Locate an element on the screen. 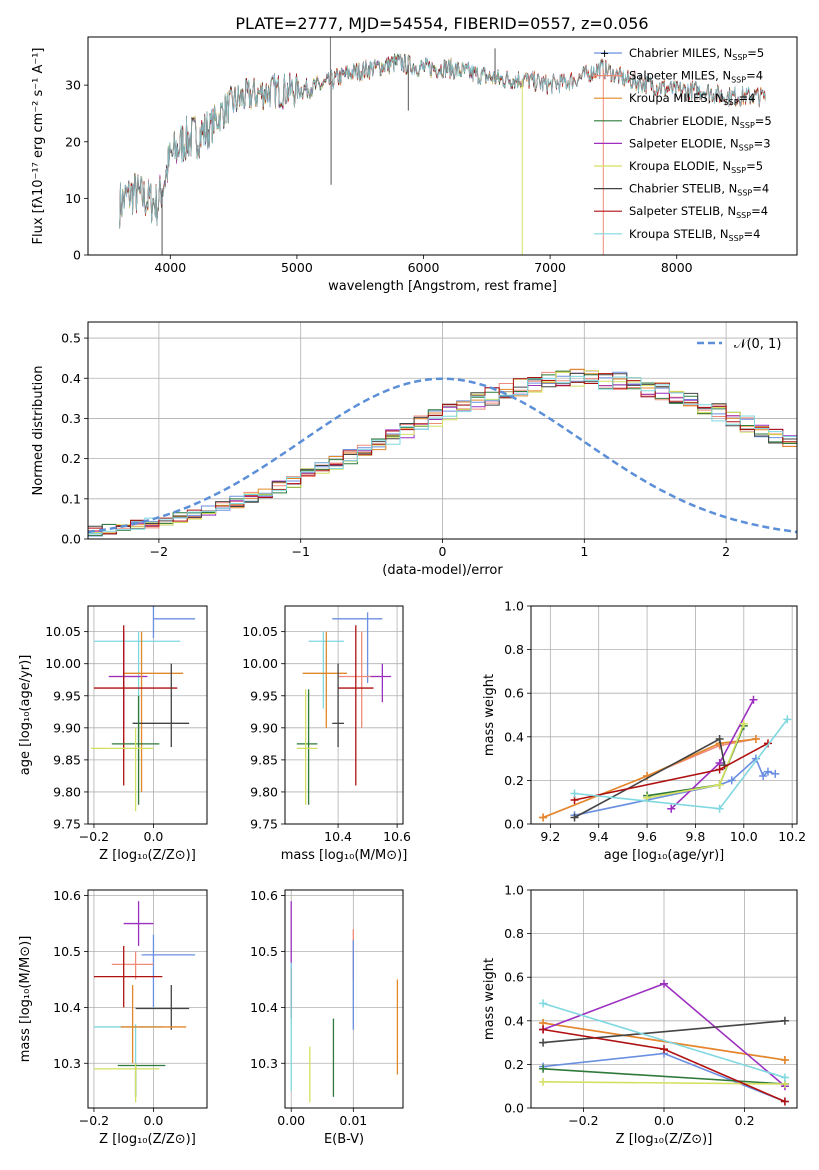  y-tick-label: 9.80 is located at coordinates (264, 791).